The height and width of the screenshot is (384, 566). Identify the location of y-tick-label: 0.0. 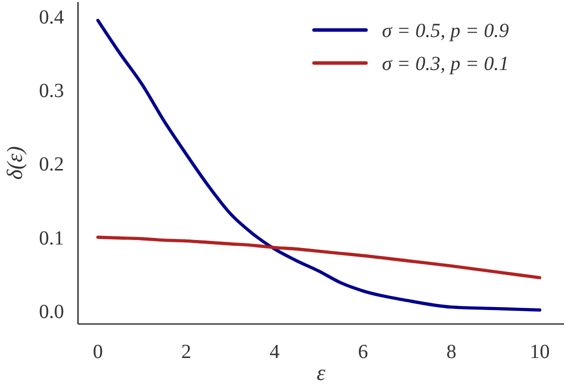
(51, 311).